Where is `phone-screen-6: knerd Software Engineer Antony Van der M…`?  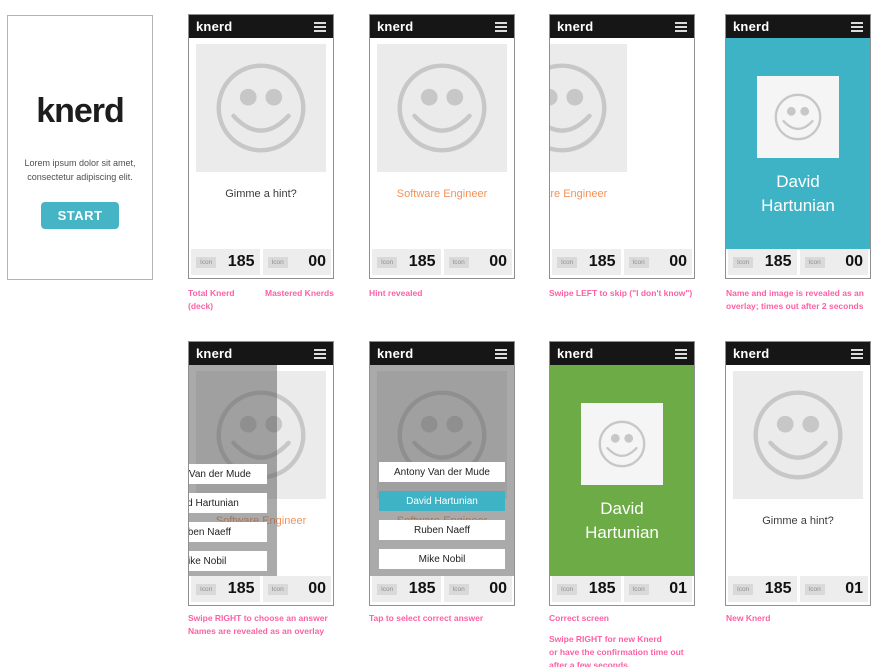 phone-screen-6: knerd Software Engineer Antony Van der M… is located at coordinates (442, 473).